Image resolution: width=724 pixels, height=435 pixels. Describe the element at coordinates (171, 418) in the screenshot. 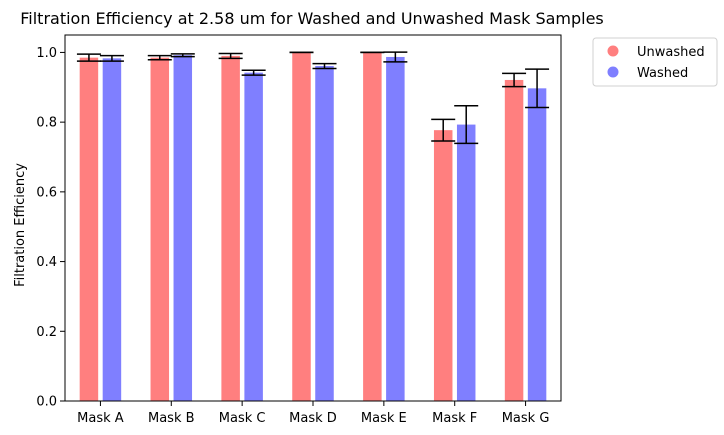

I see `x-tick-label: Mask B` at that location.